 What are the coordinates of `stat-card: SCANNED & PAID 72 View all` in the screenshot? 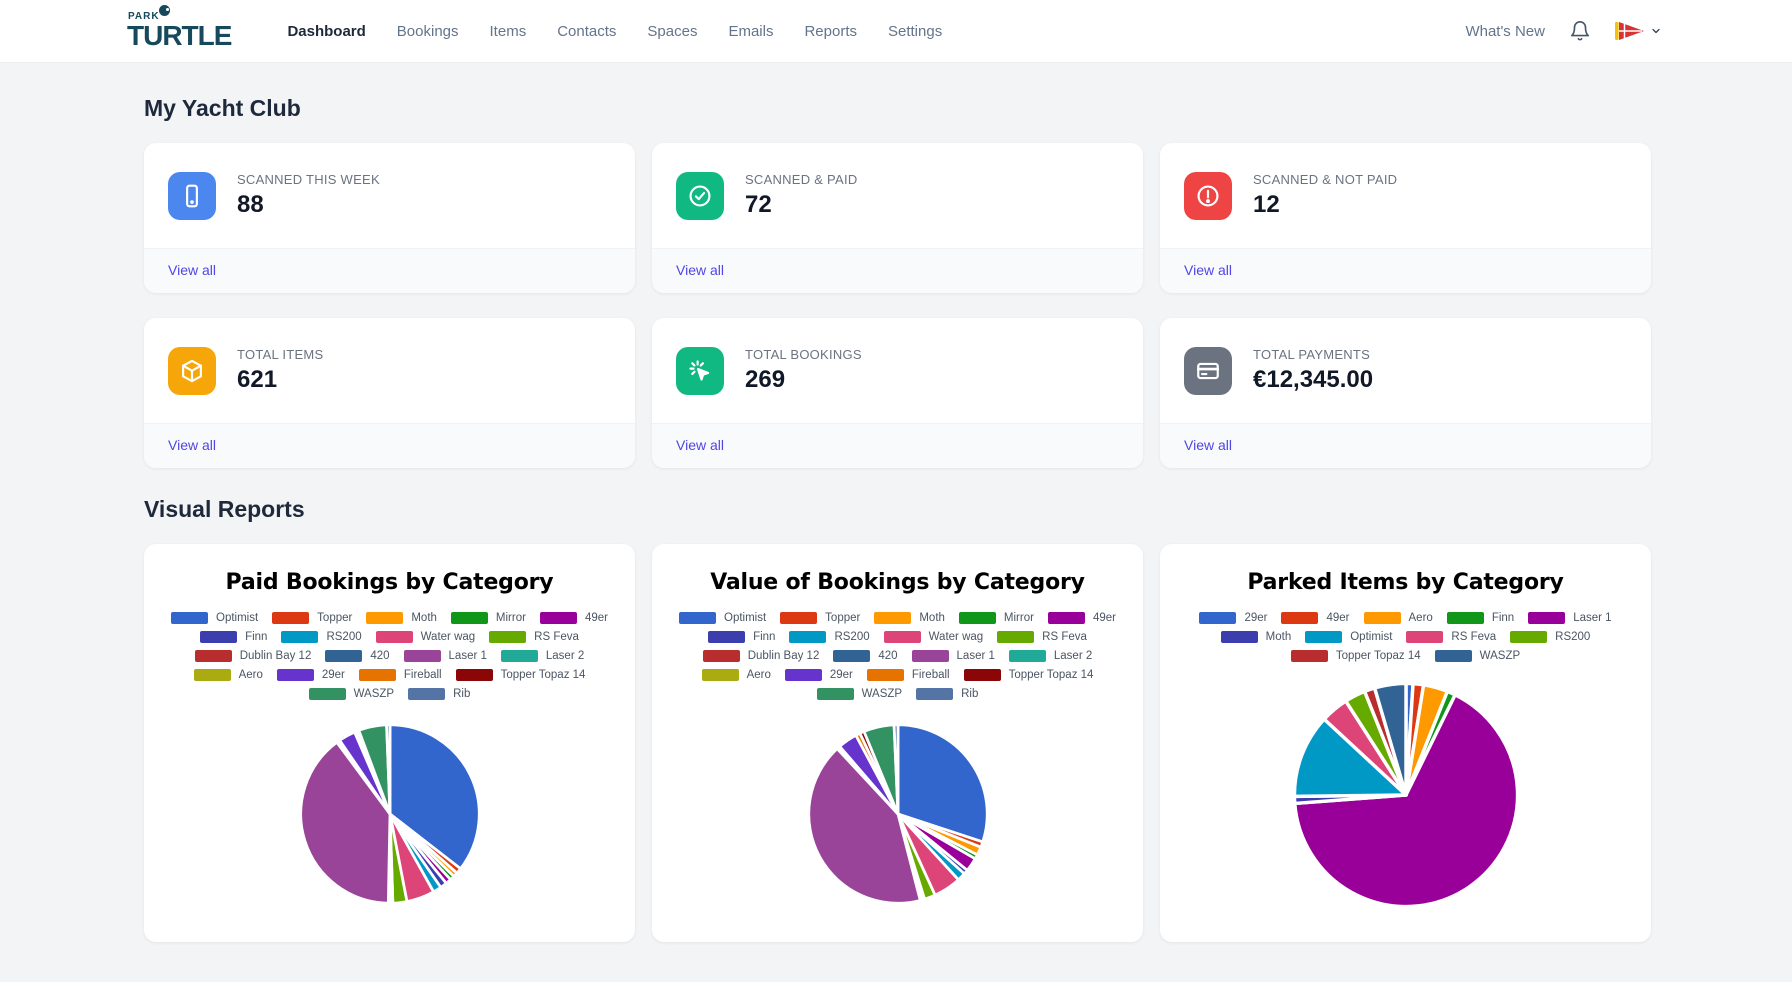 It's located at (897, 218).